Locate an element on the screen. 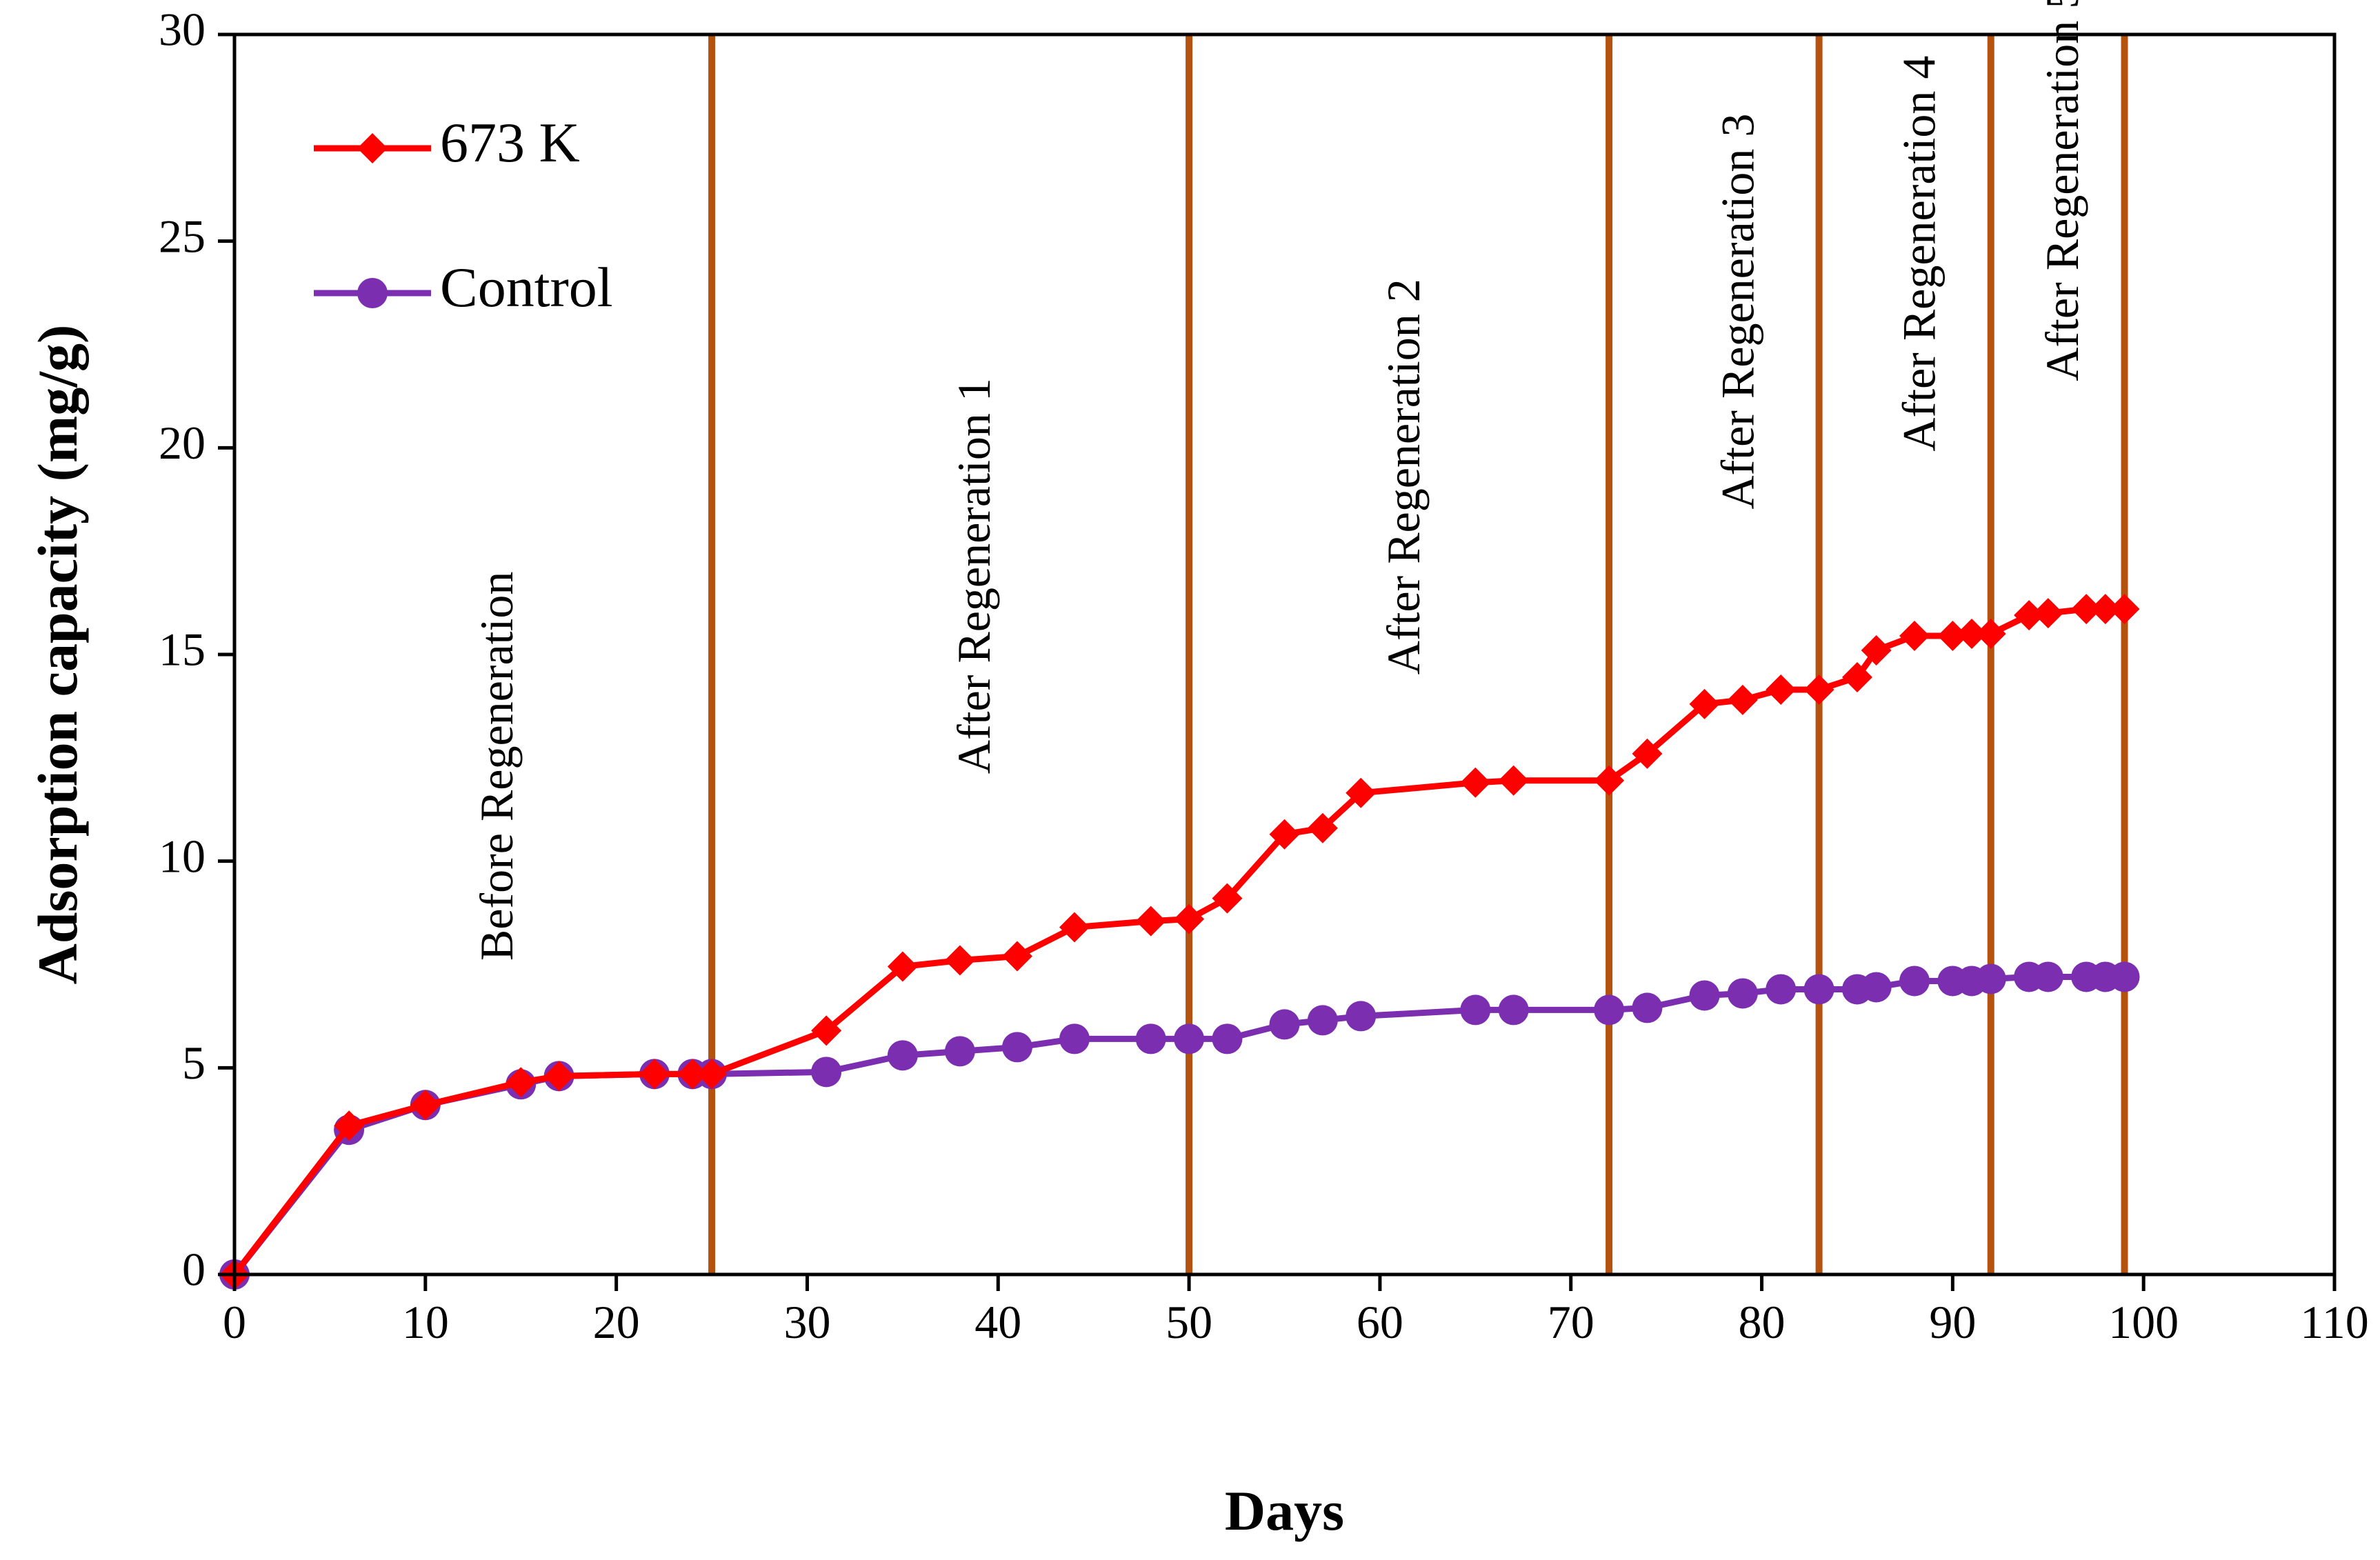 The height and width of the screenshot is (1560, 2380). legend-item: 673 K is located at coordinates (447, 142).